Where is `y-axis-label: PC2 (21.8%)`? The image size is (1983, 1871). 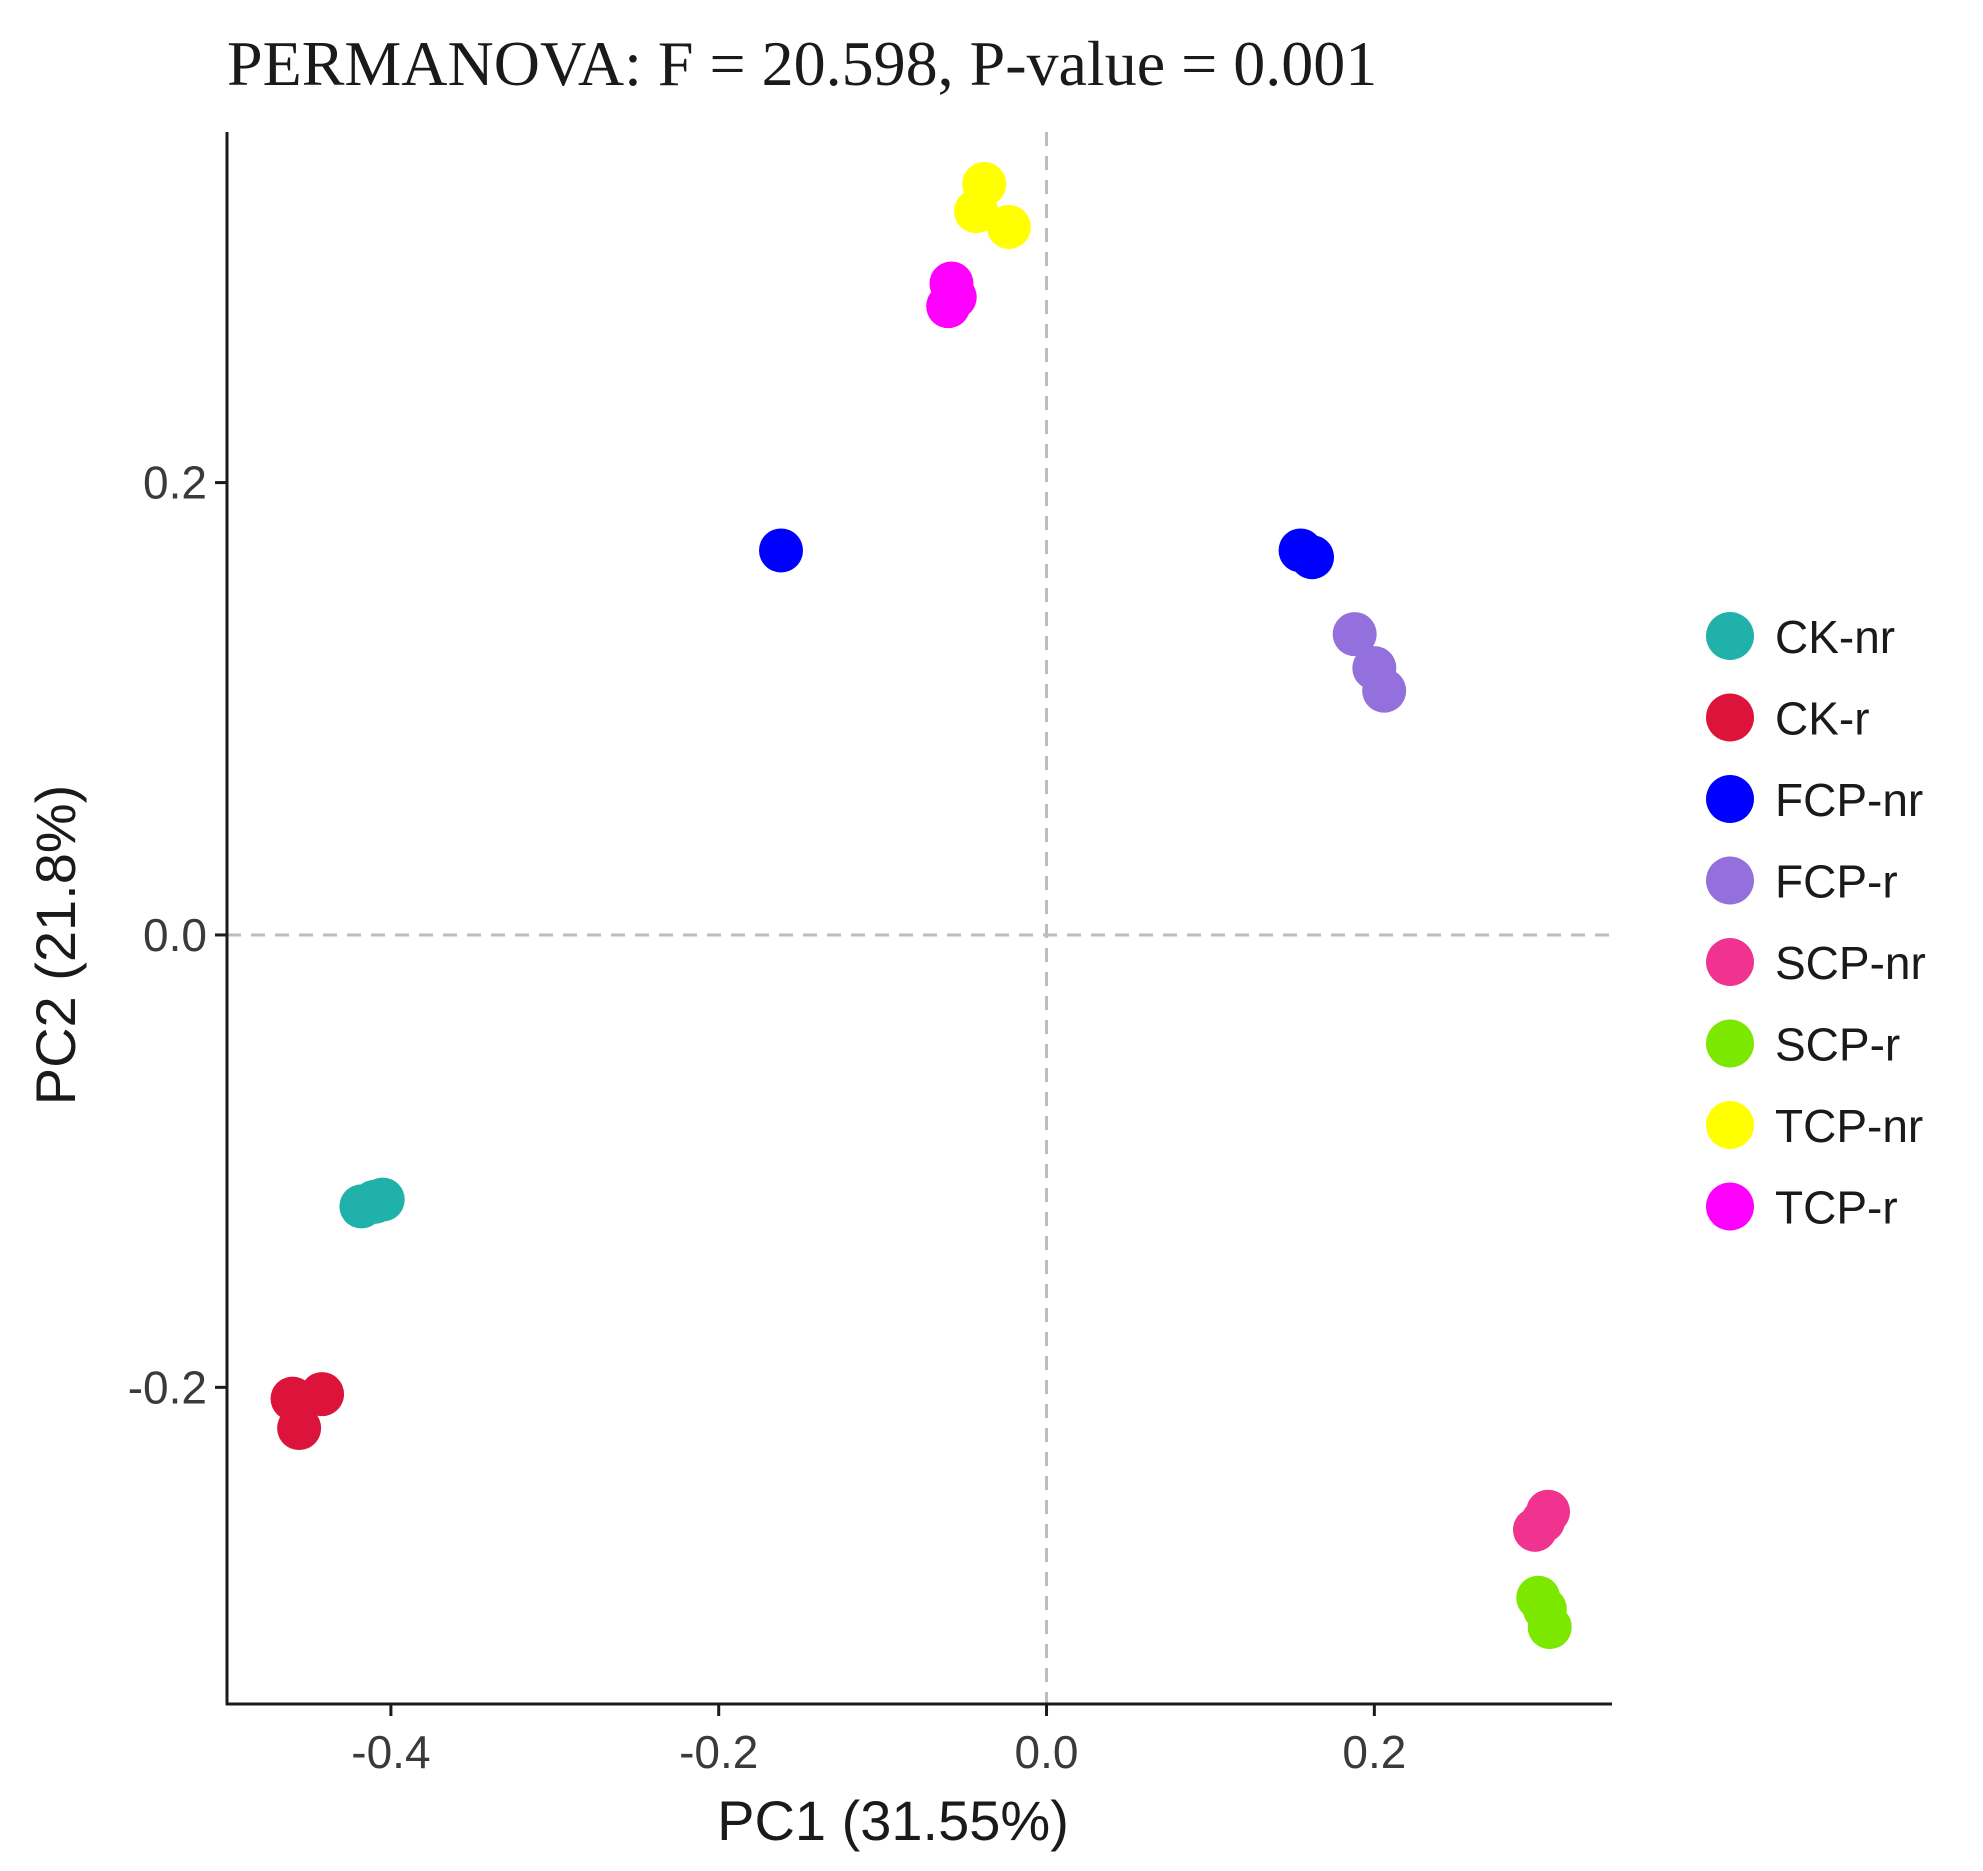
y-axis-label: PC2 (21.8%) is located at coordinates (55, 945).